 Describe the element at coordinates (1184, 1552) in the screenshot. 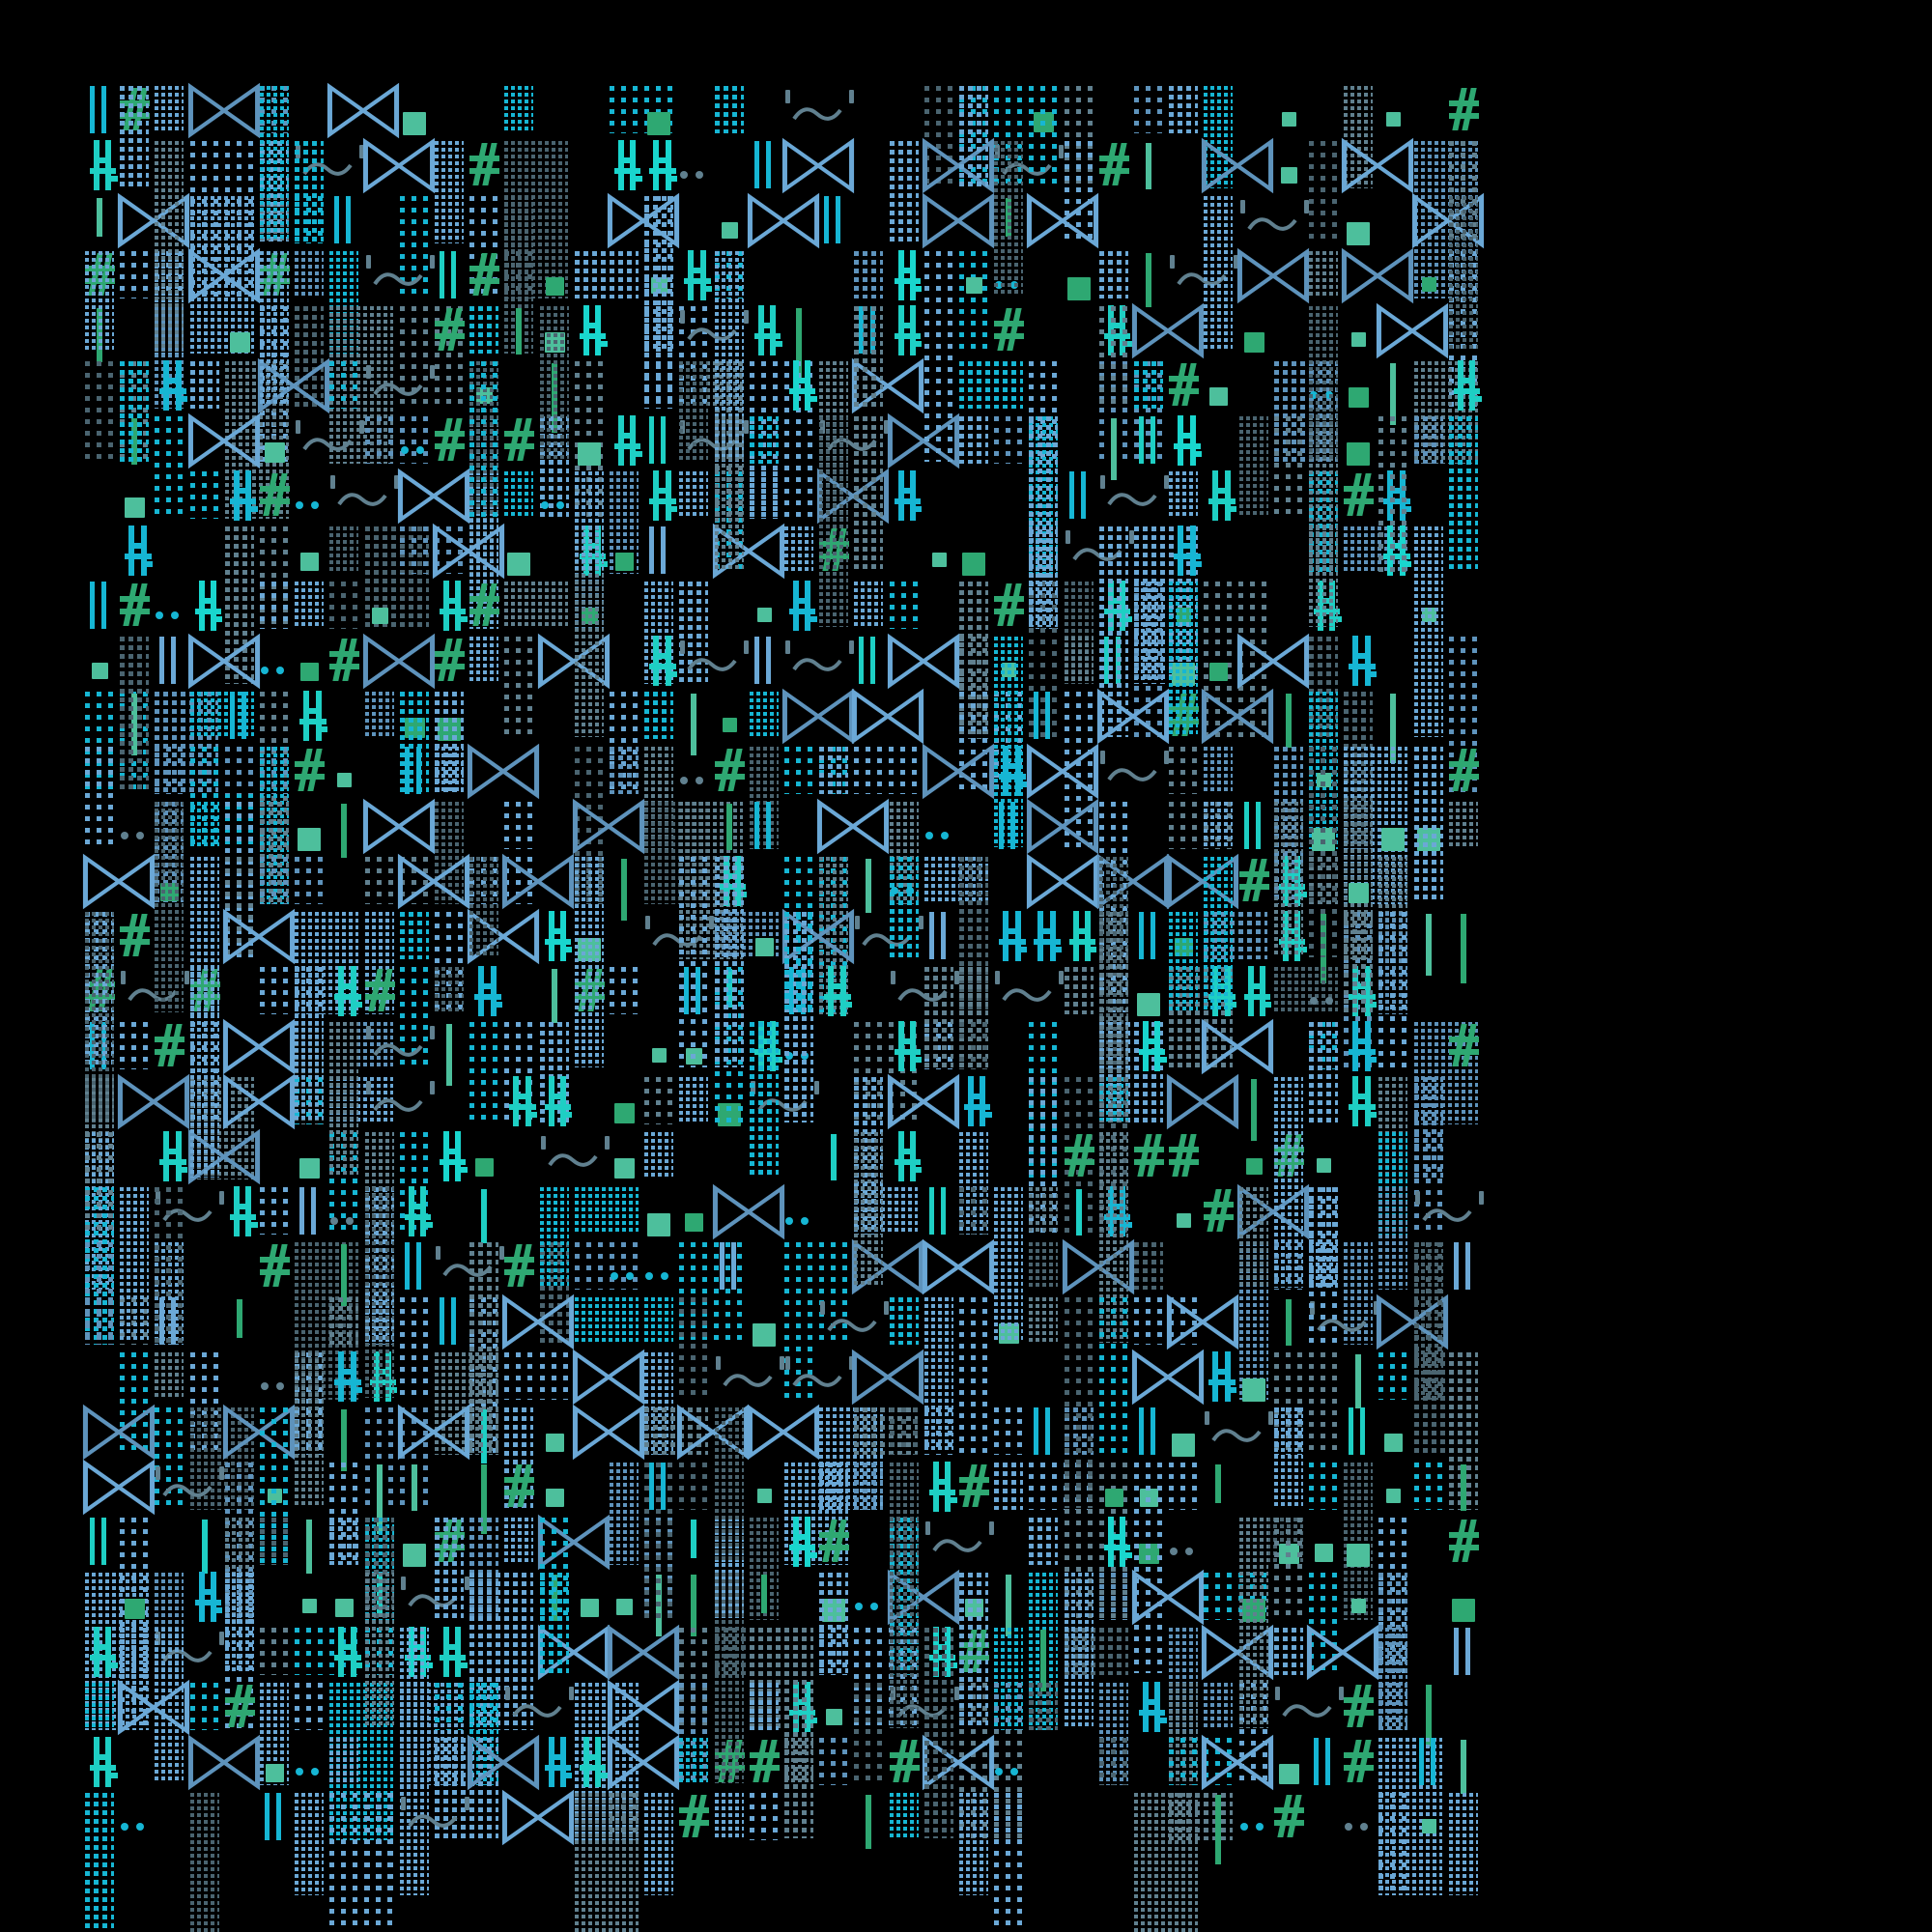

I see `double-dot-glyph` at that location.